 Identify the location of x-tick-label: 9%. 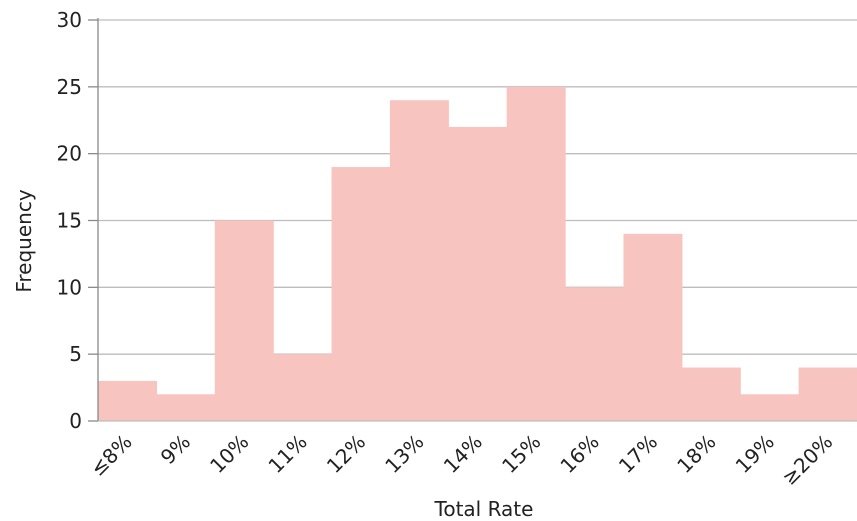
(175, 449).